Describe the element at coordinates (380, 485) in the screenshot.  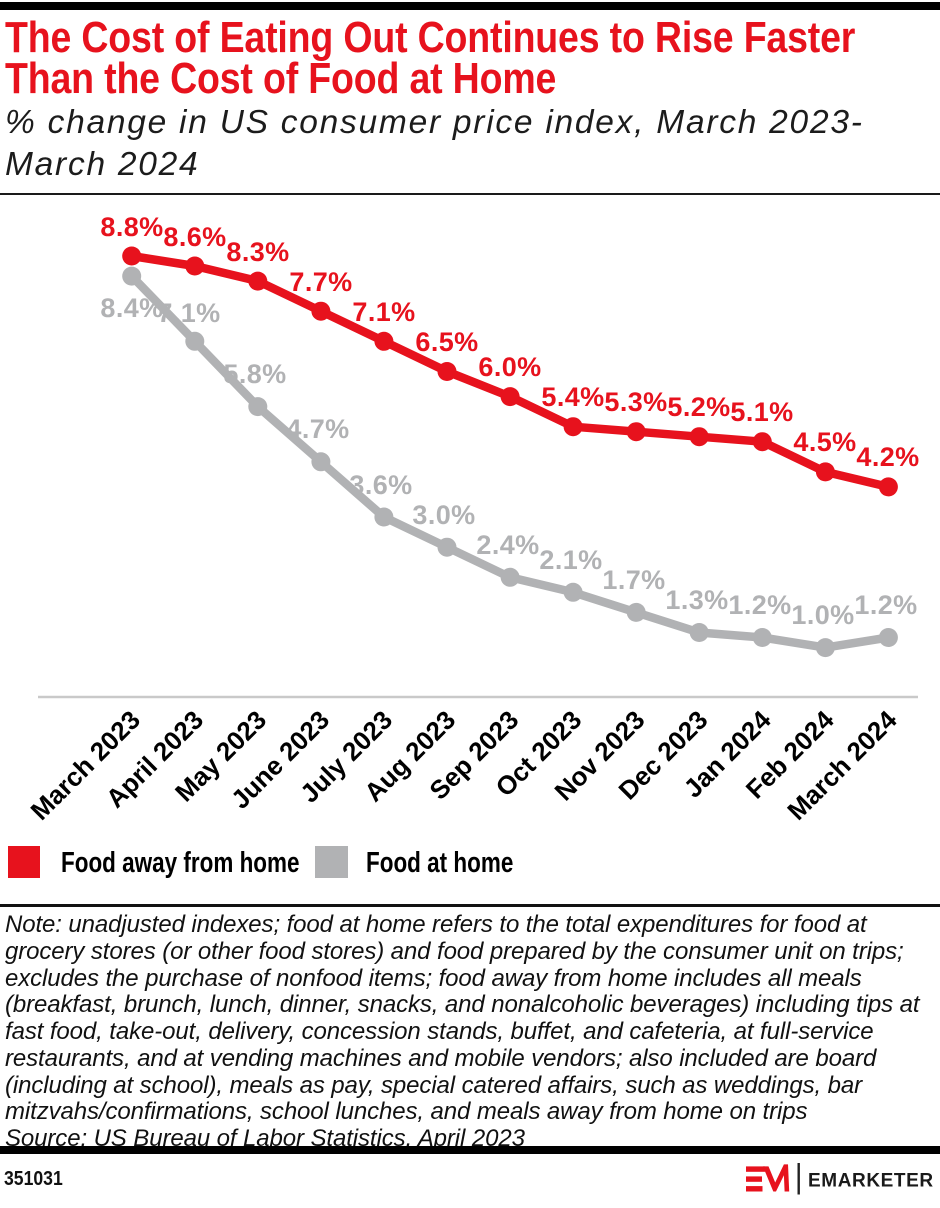
I see `svg-text: 3.6%` at that location.